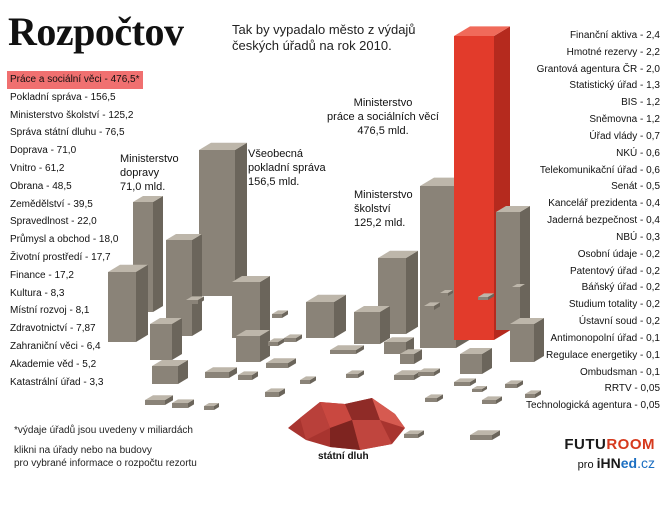 Image resolution: width=667 pixels, height=512 pixels. Describe the element at coordinates (75, 80) in the screenshot. I see `budget-item: Práce a sociální věci - 476,5*` at that location.